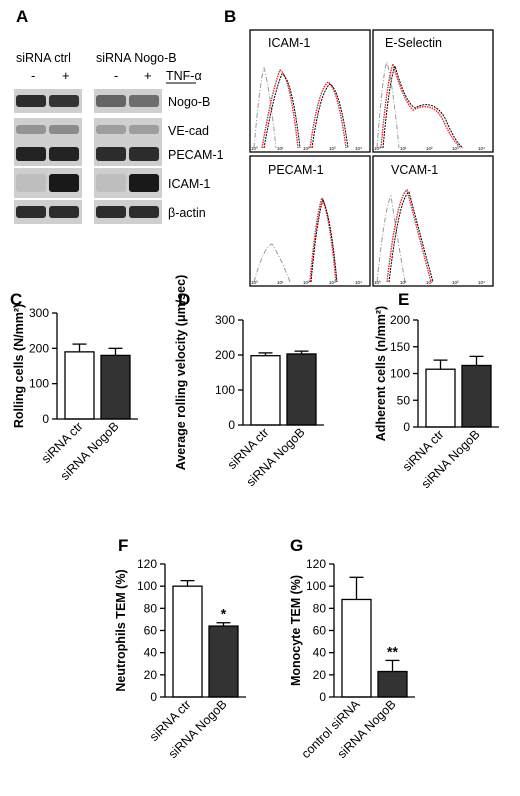  Describe the element at coordinates (121, 630) in the screenshot. I see `y-axis-label: Neutrophils TEM (%)` at that location.